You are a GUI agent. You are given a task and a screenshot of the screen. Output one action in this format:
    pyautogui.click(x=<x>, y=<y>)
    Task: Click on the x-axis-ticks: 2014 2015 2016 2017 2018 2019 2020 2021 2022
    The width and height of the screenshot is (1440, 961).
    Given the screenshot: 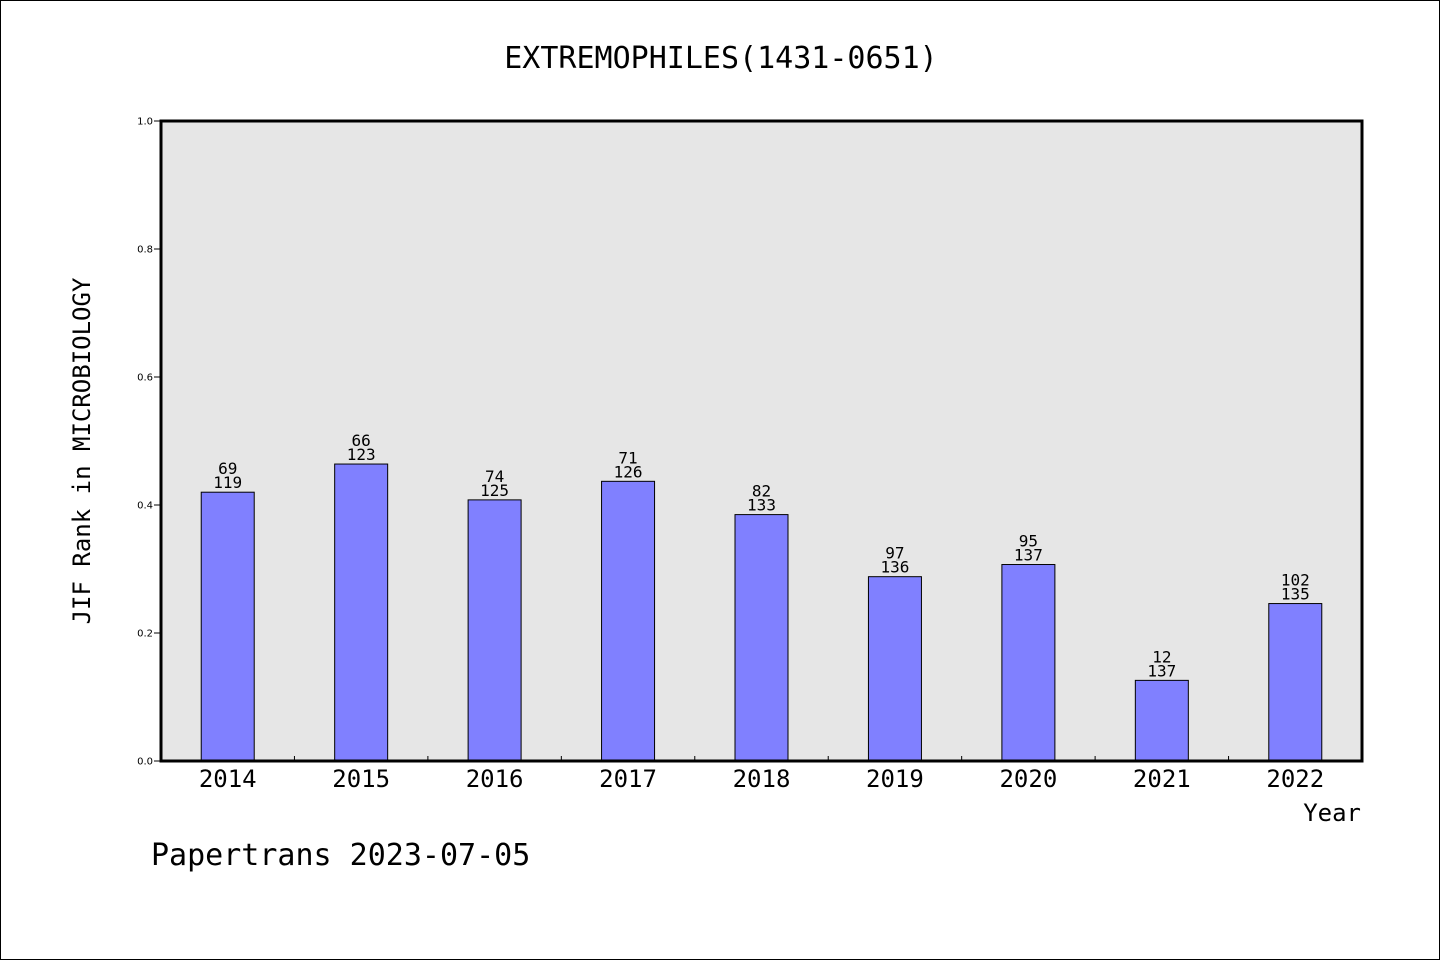 What is the action you would take?
    pyautogui.click(x=761, y=774)
    